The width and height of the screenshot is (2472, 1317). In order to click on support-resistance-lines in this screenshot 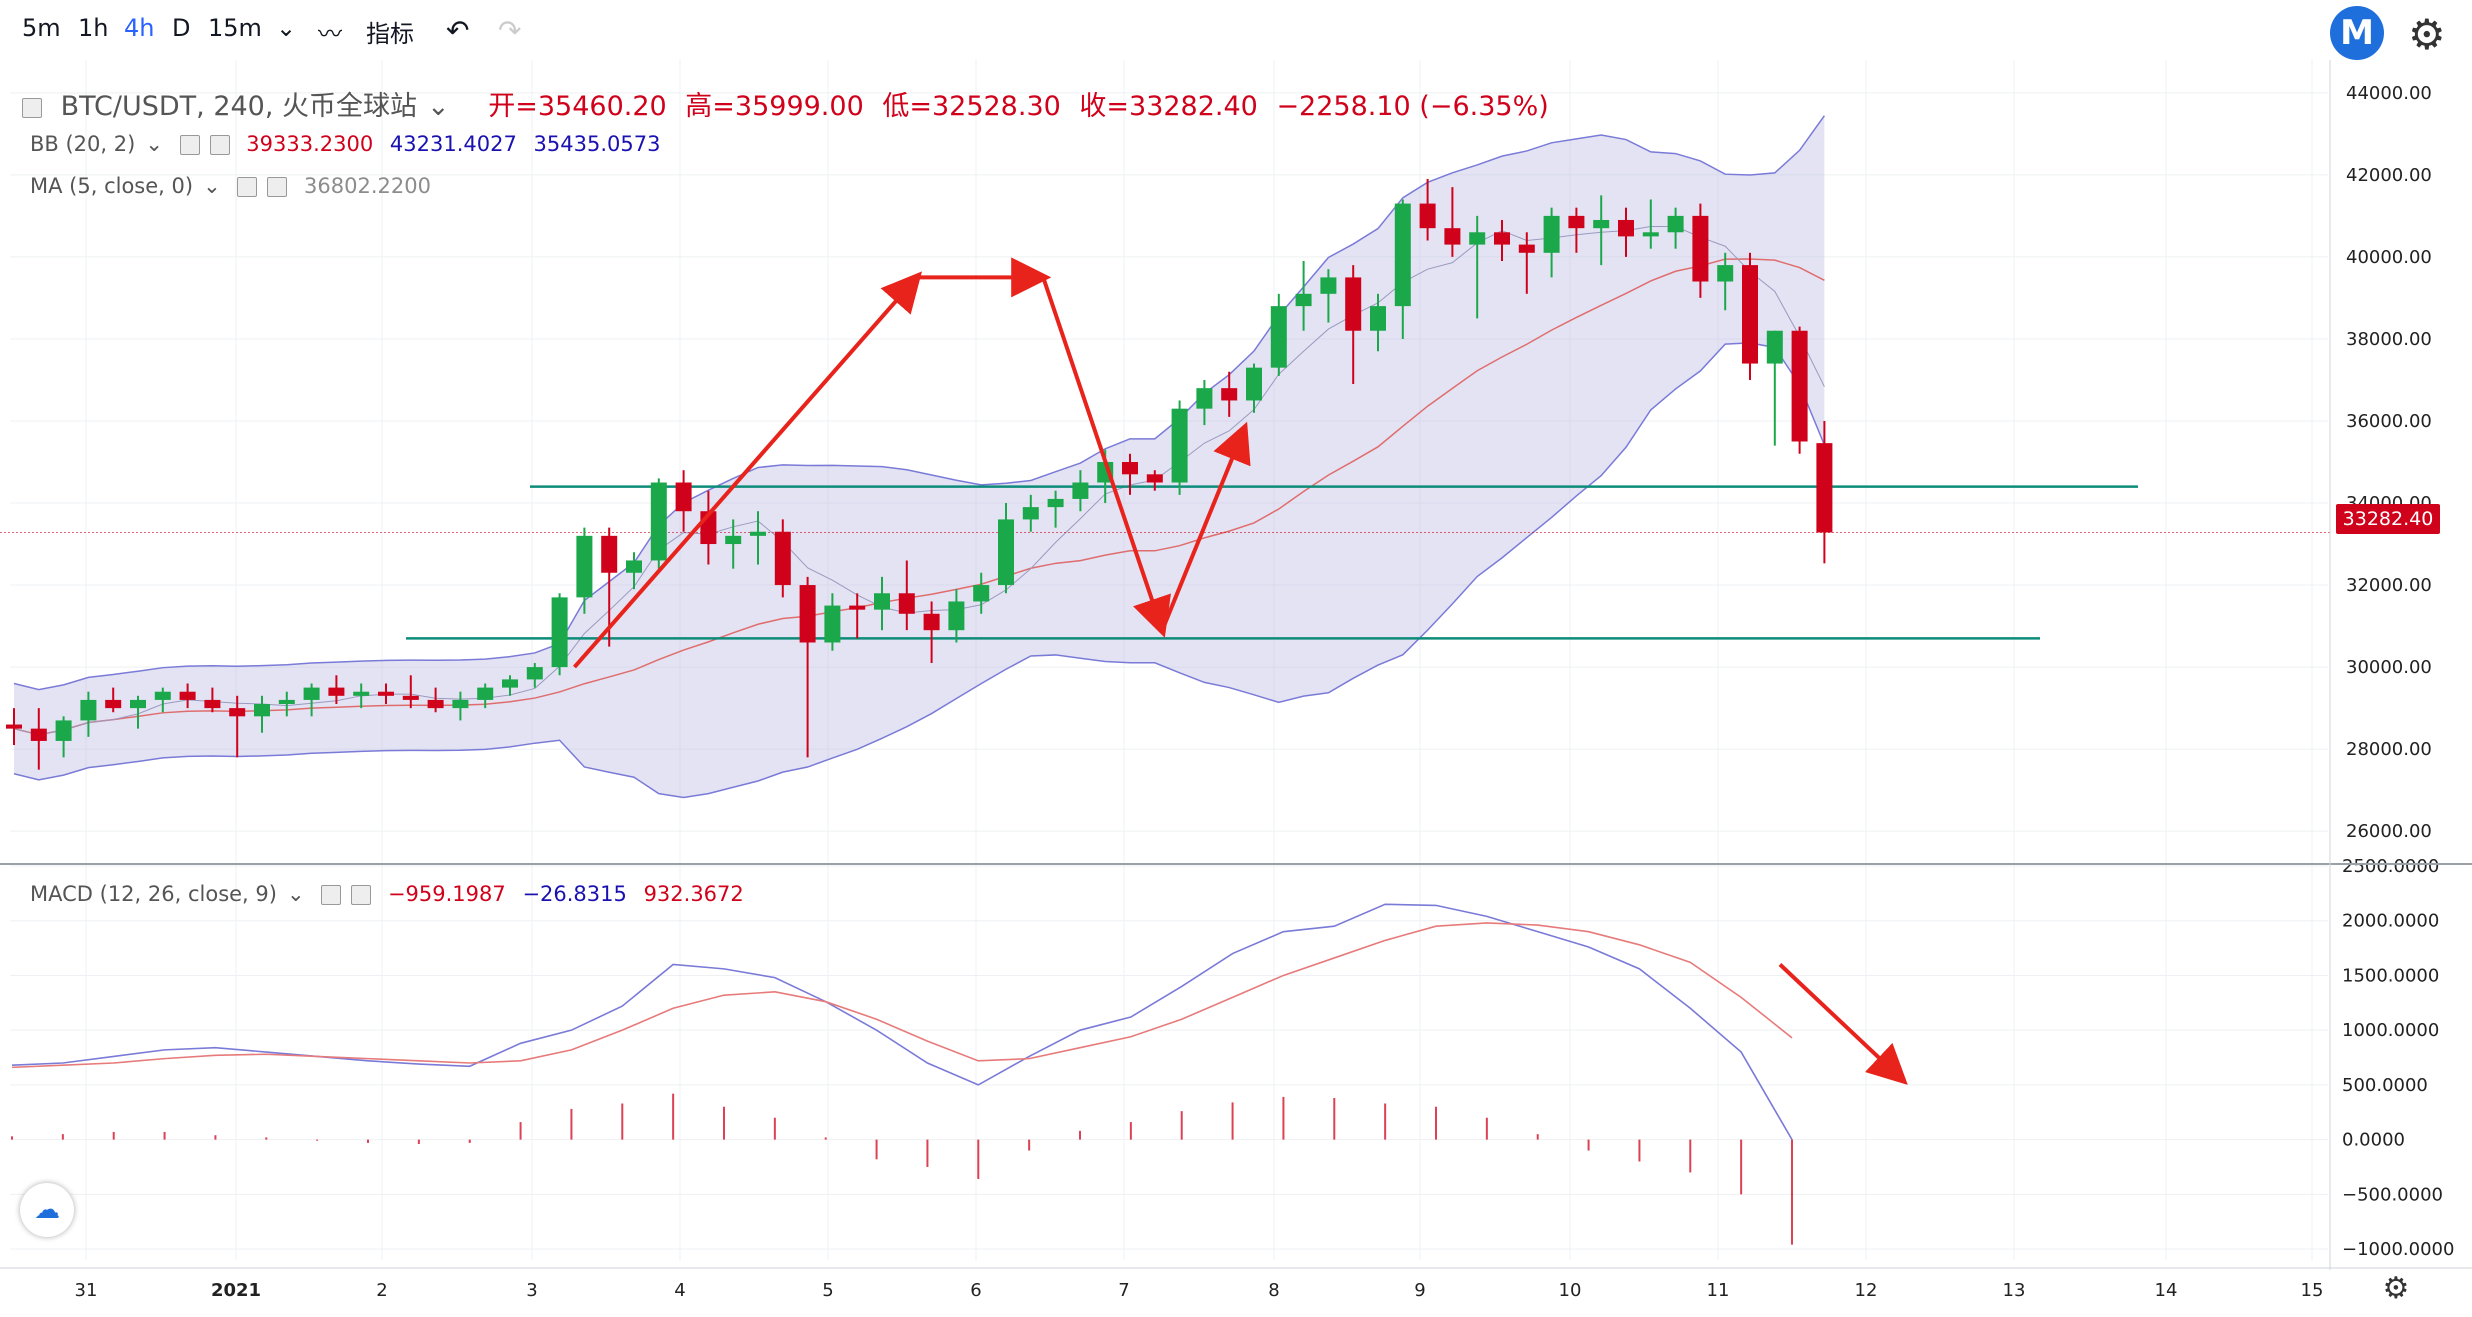, I will do `click(1165, 562)`.